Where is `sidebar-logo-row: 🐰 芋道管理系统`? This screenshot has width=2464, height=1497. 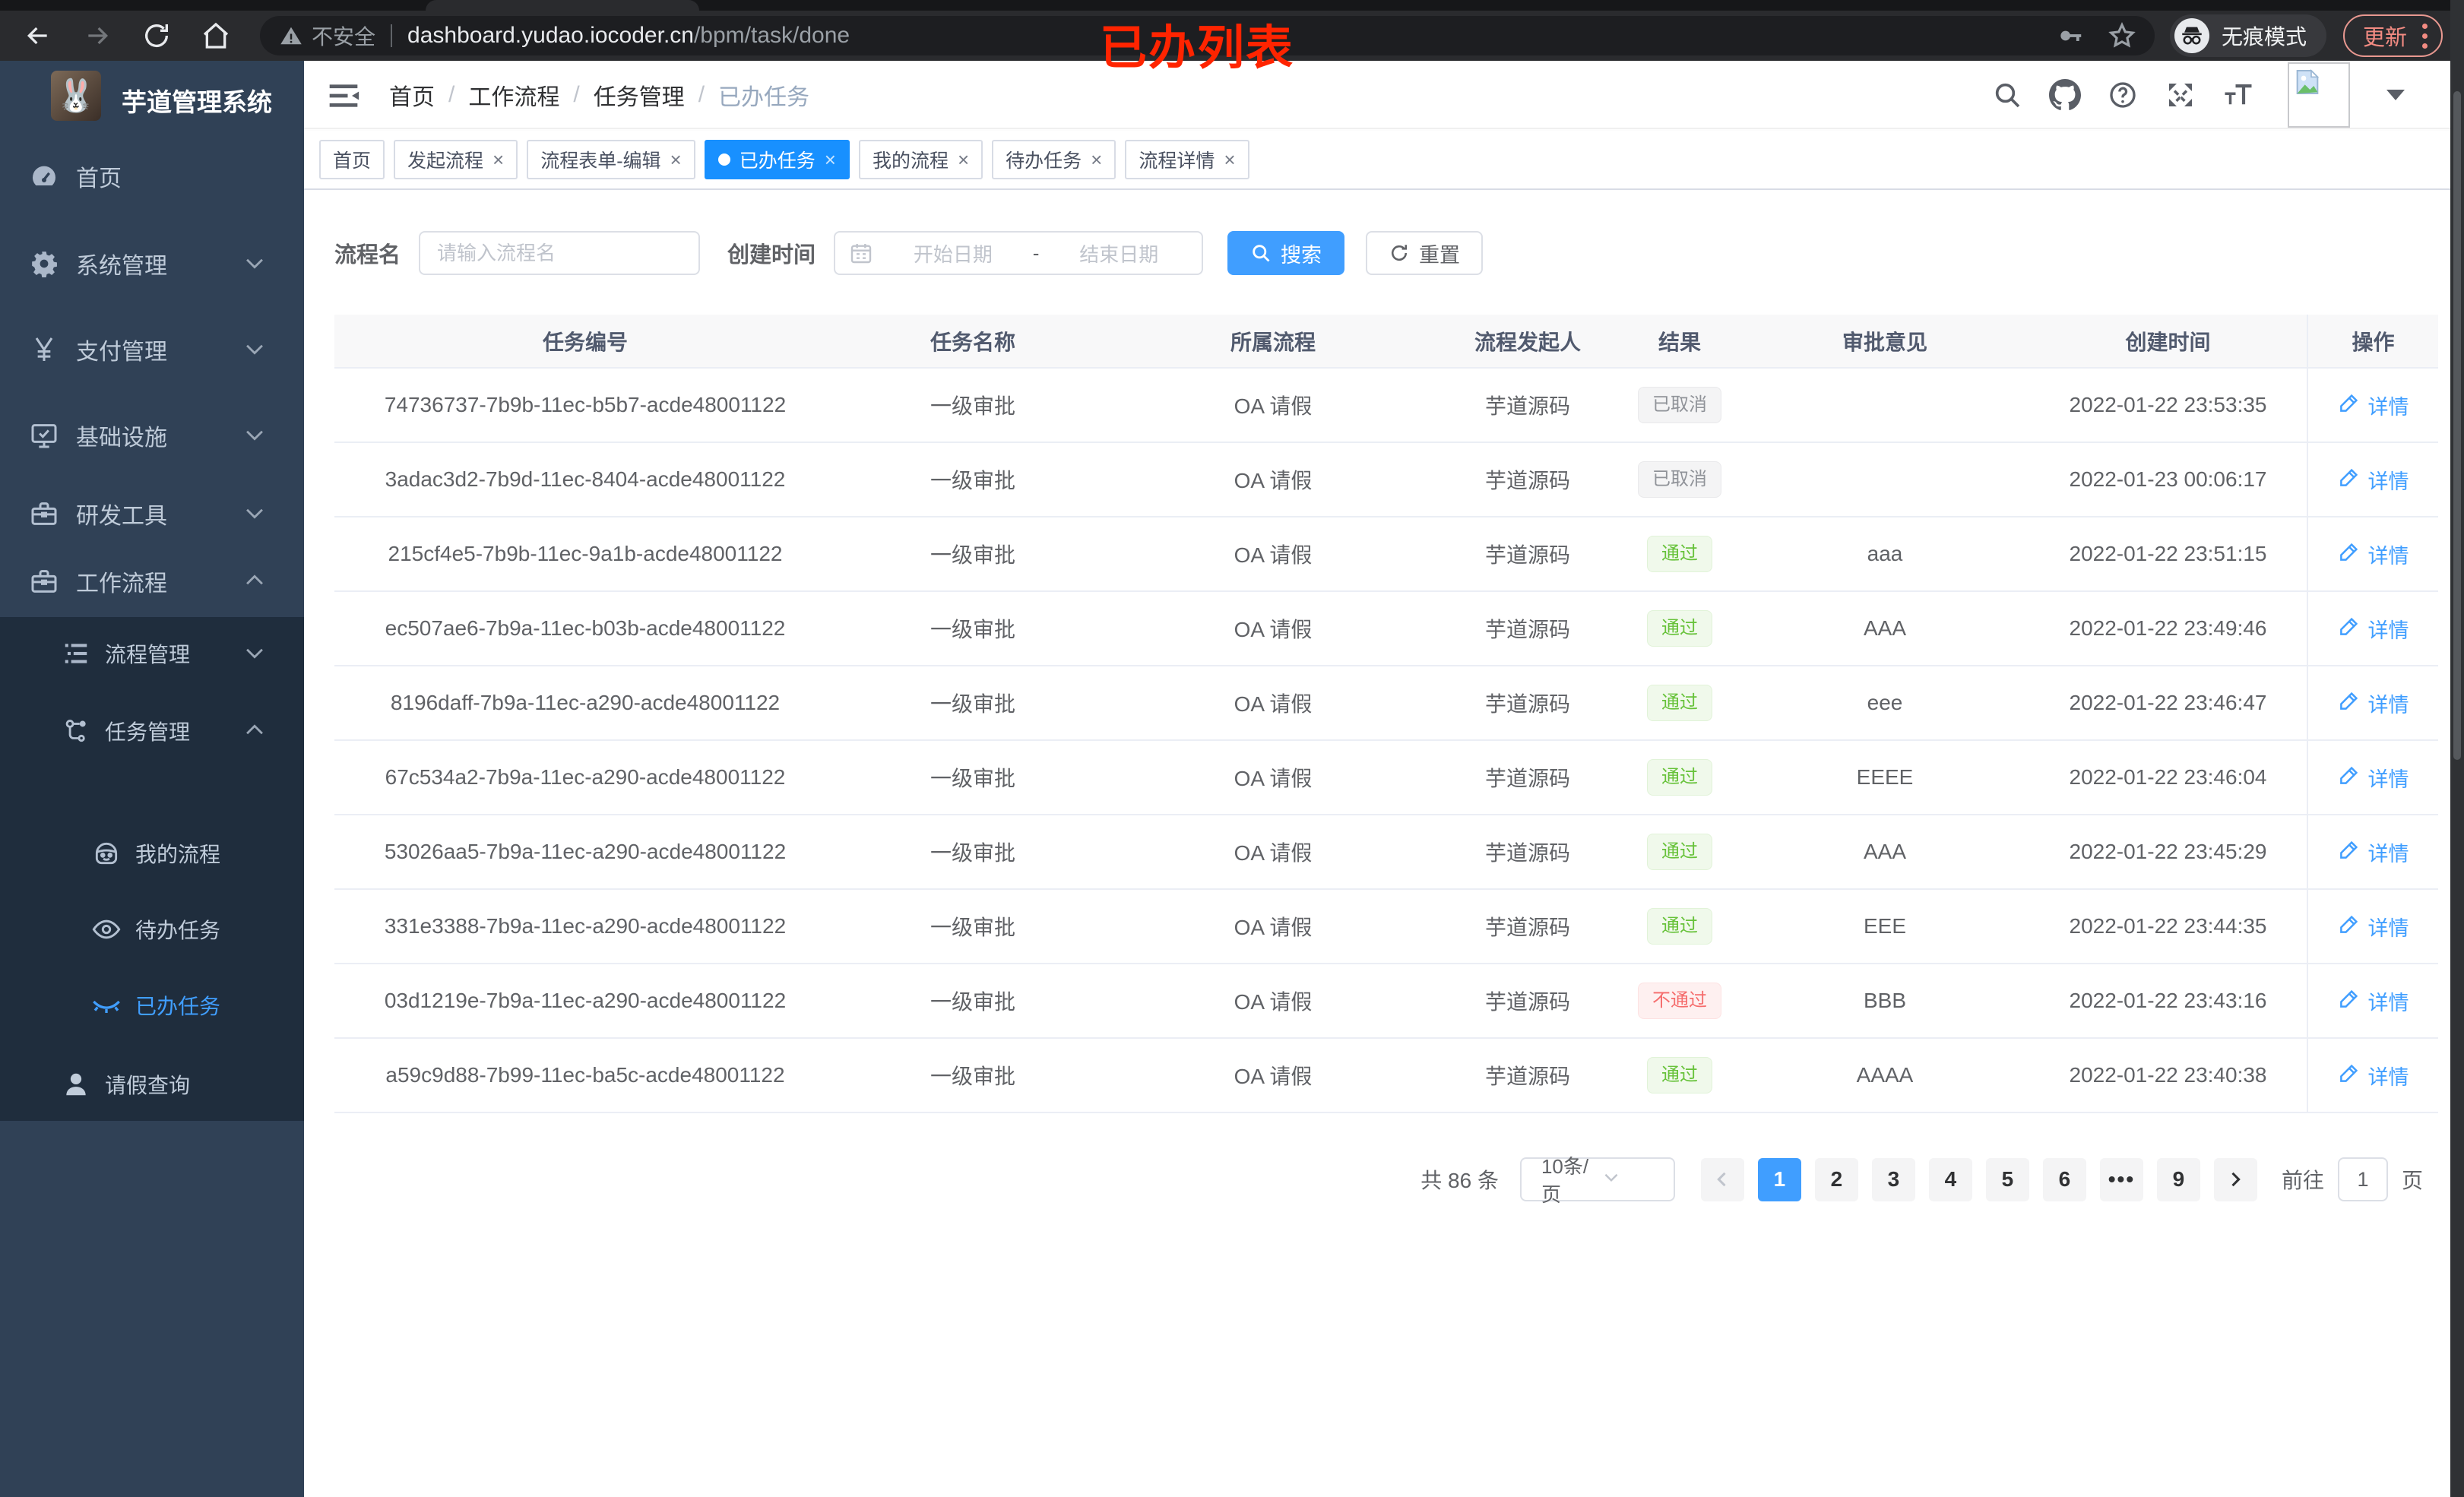 sidebar-logo-row: 🐰 芋道管理系统 is located at coordinates (152, 114).